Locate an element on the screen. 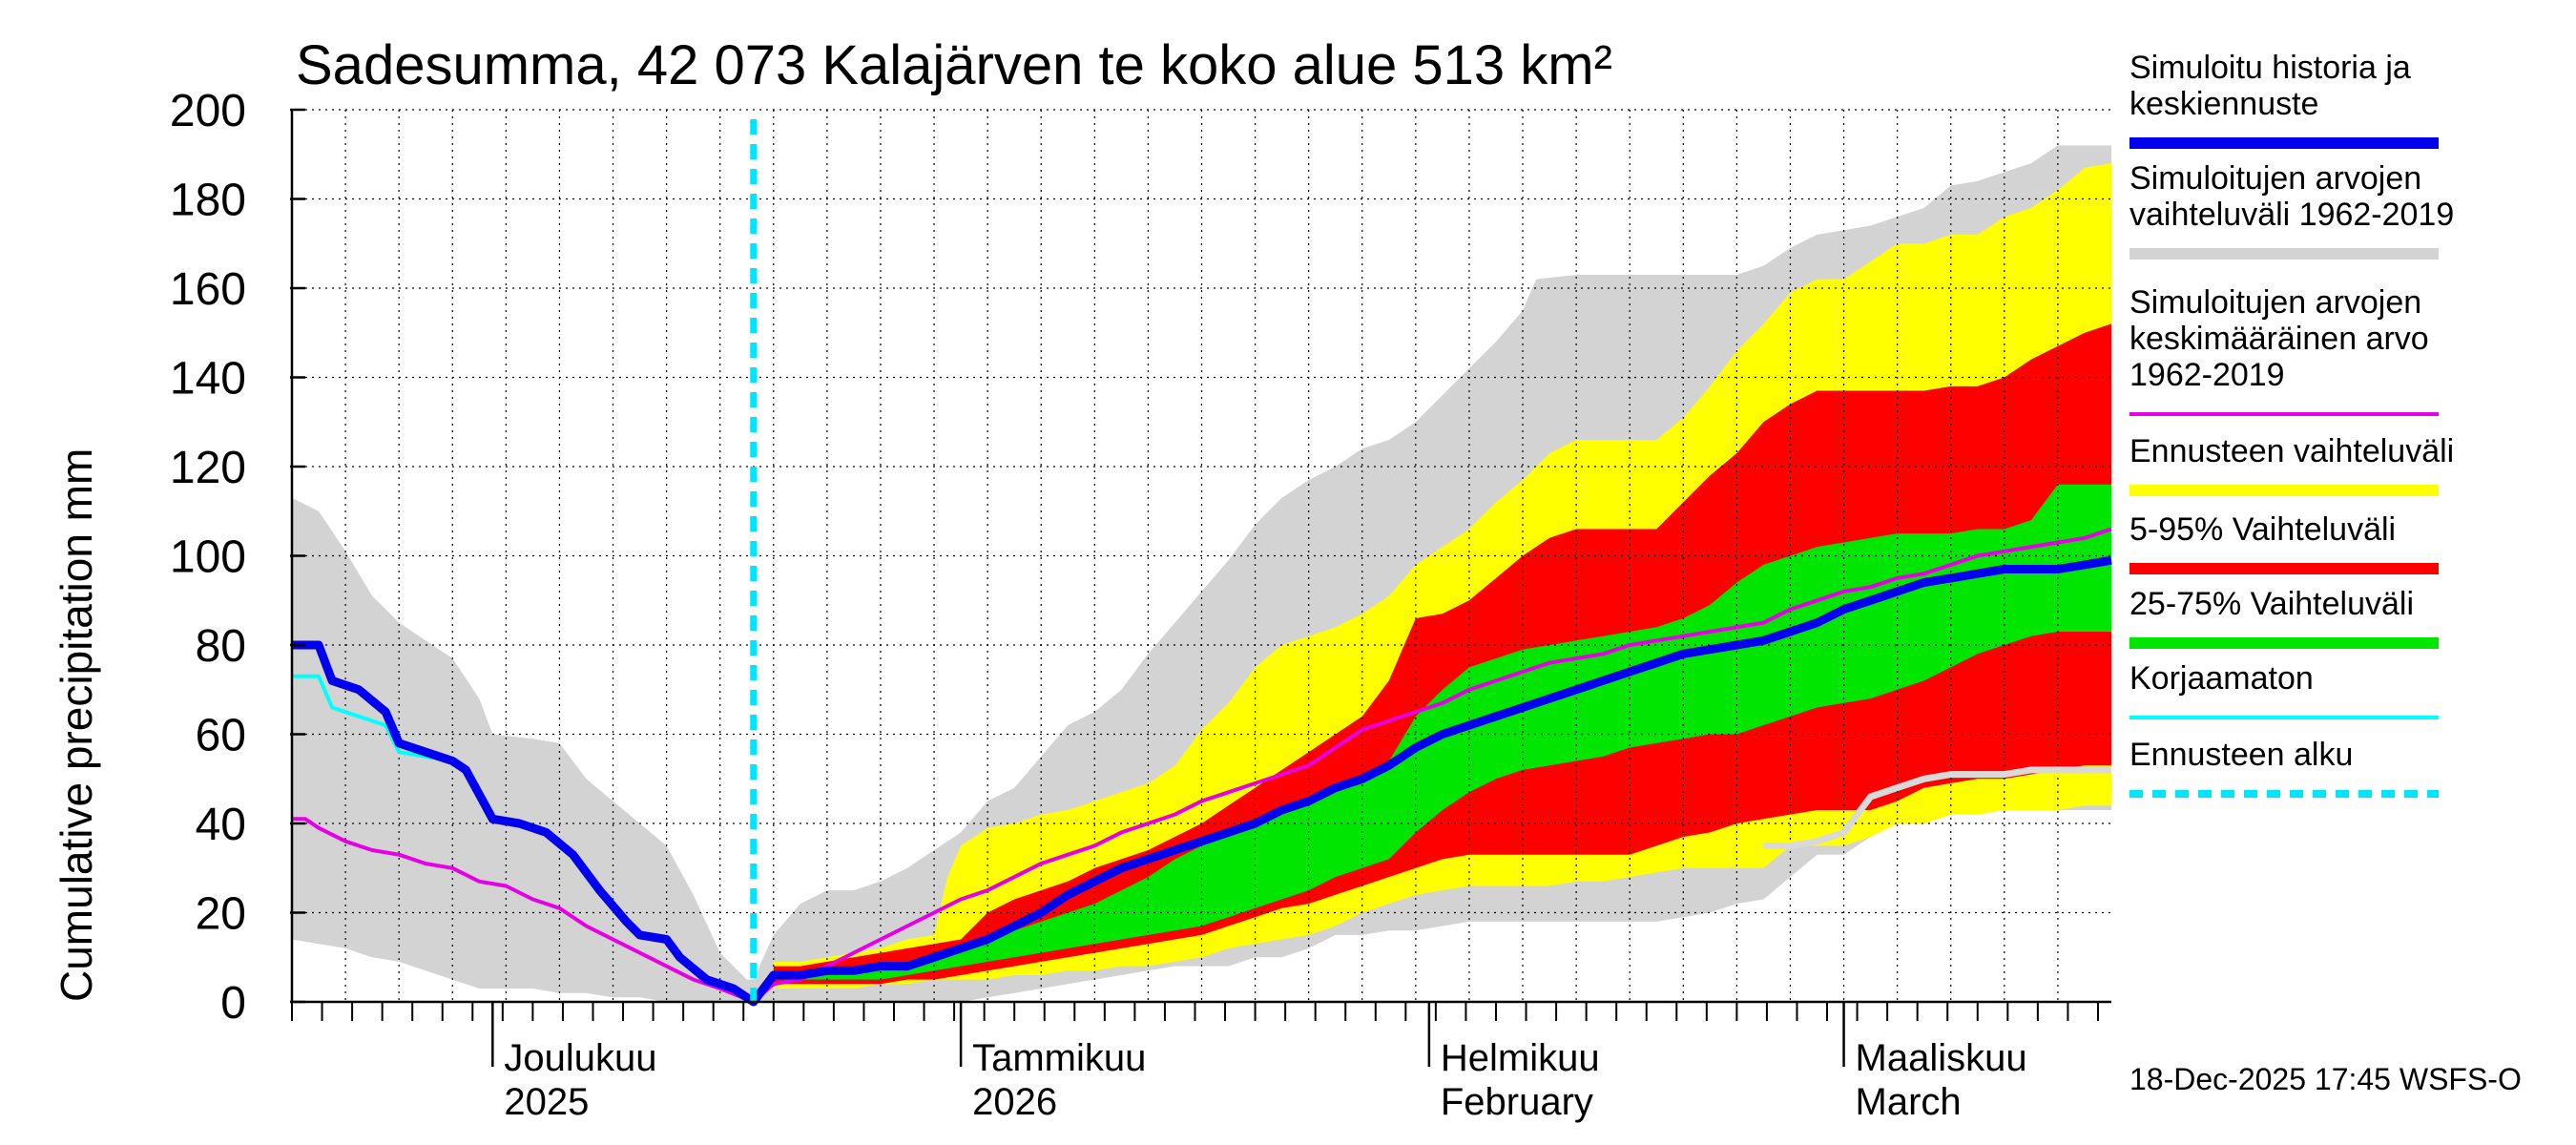  legend-label: vaihteluväli 1962-2019 is located at coordinates (2291, 215).